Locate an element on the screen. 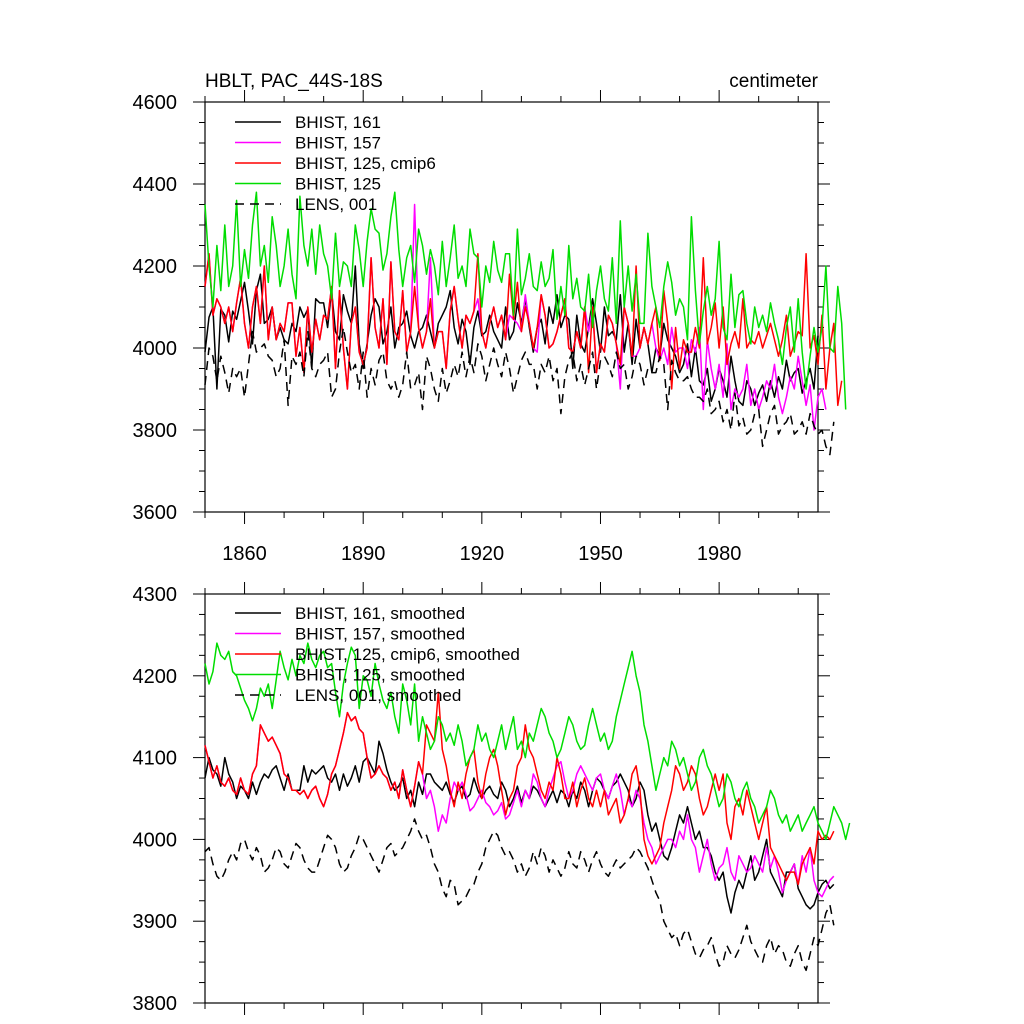  y-tick-label: 4100 is located at coordinates (155, 759).